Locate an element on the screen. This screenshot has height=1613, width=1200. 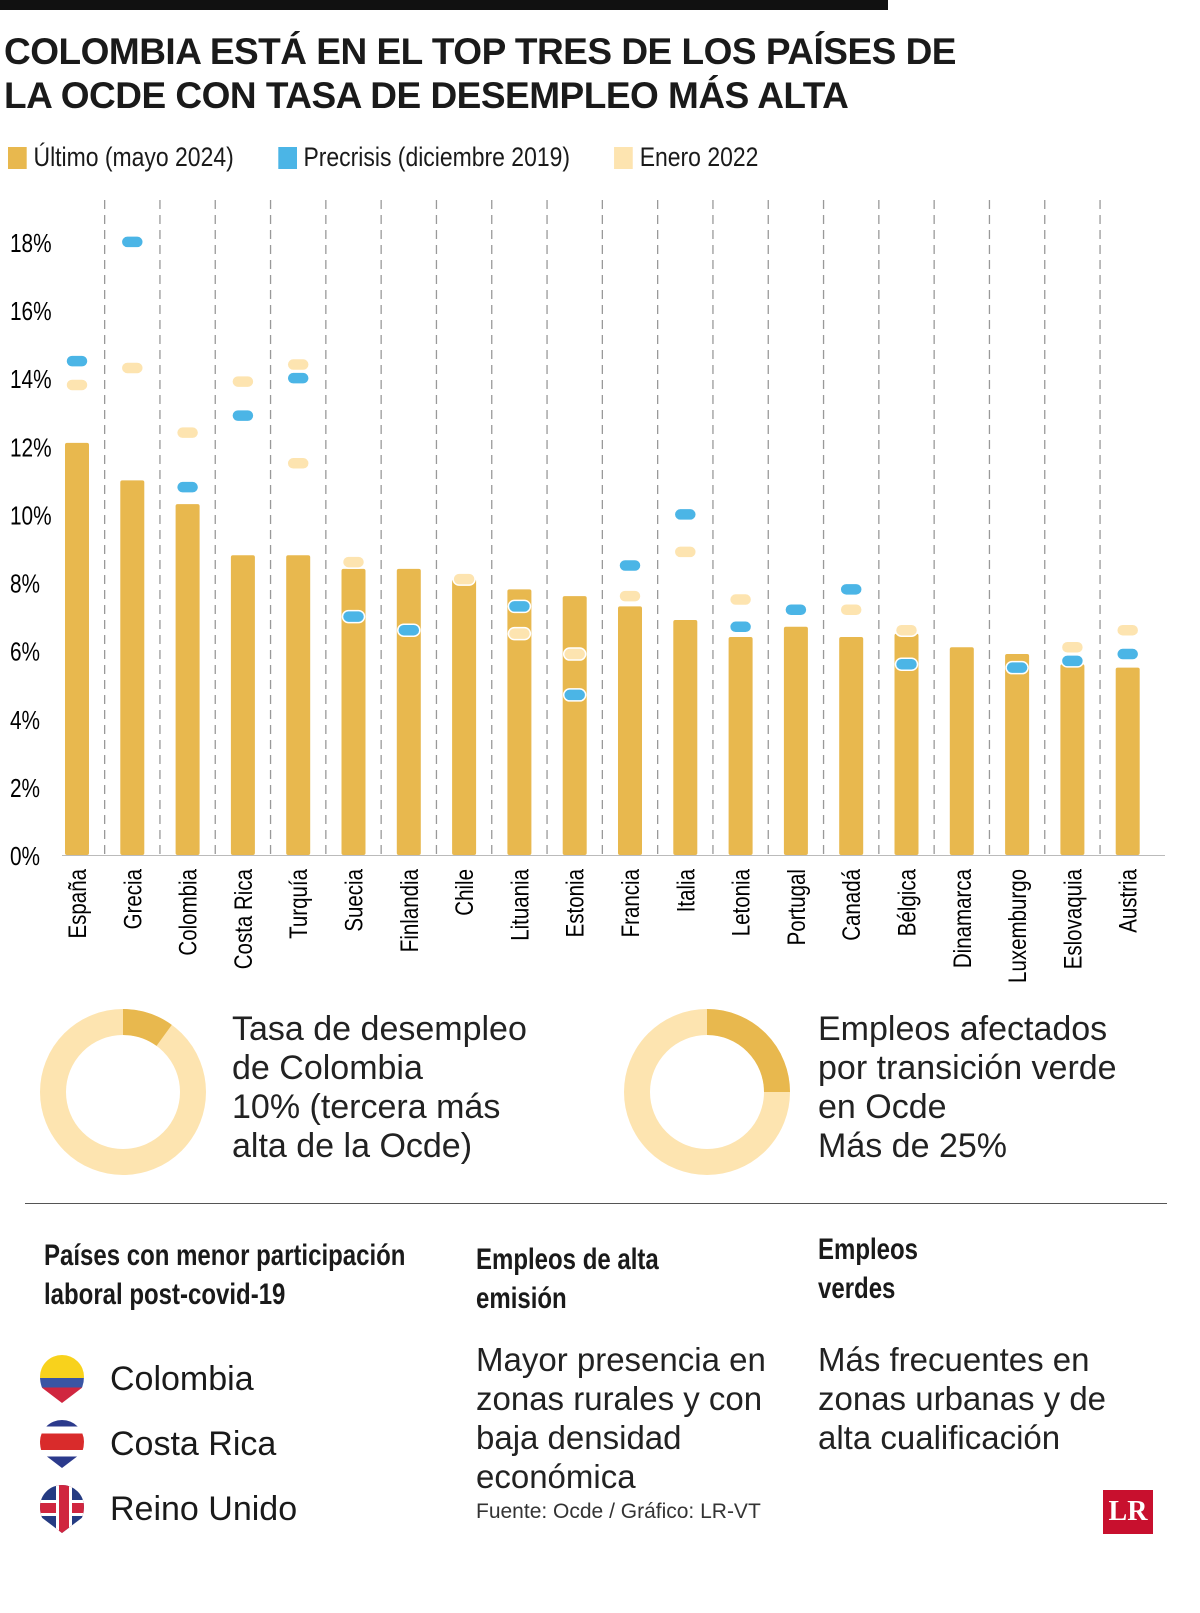
donut-colombia is located at coordinates (123, 1092).